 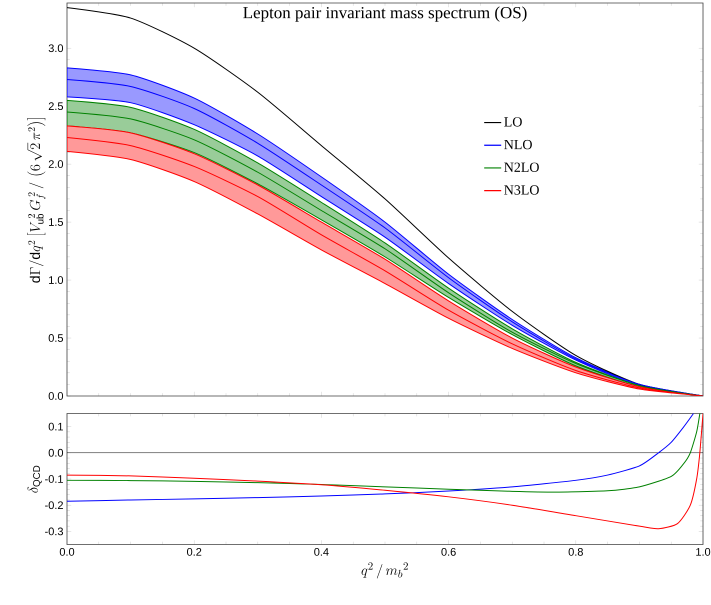 What do you see at coordinates (56, 164) in the screenshot?
I see `y-tick-label: 2.0` at bounding box center [56, 164].